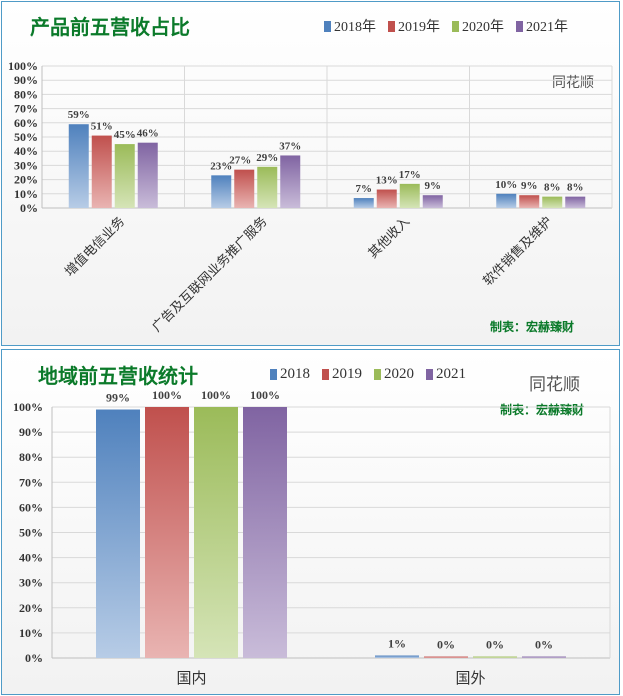  What do you see at coordinates (483, 27) in the screenshot?
I see `legend-label: 2020年` at bounding box center [483, 27].